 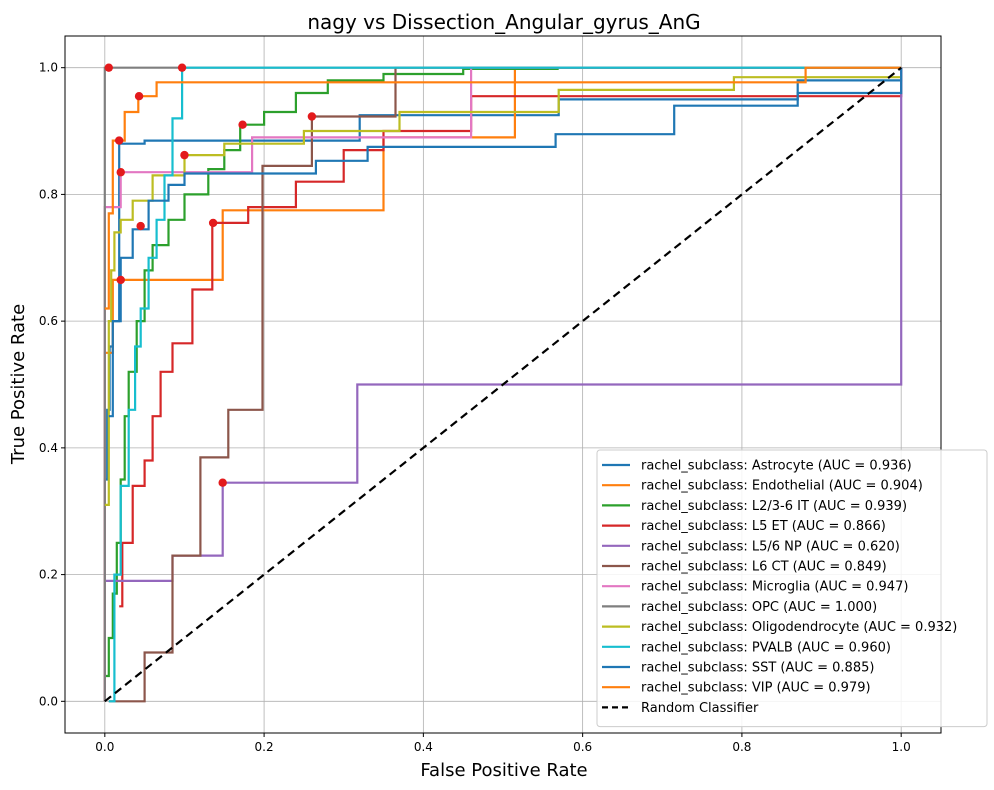 I want to click on y-tick-label: 0.4, so click(x=48, y=448).